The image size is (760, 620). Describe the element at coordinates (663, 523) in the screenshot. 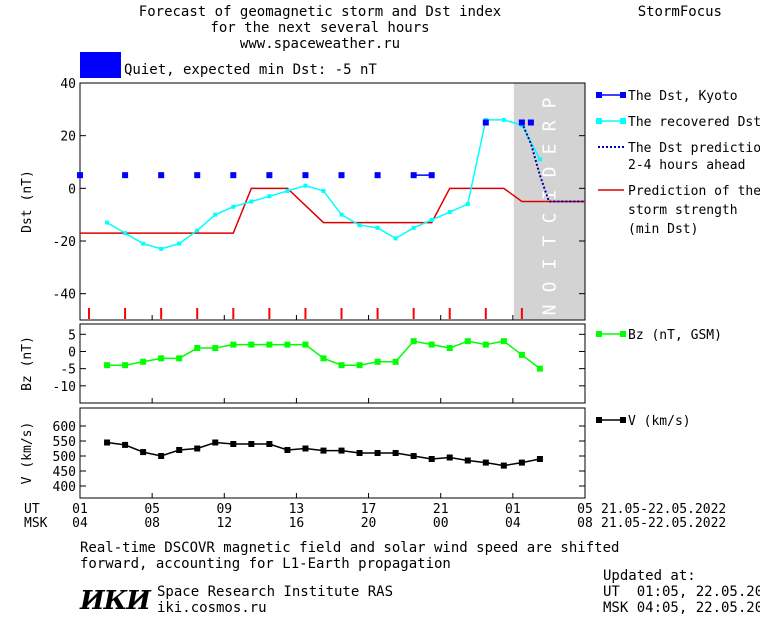

I see `date-range-msk: 21.05-22.05.2022` at that location.